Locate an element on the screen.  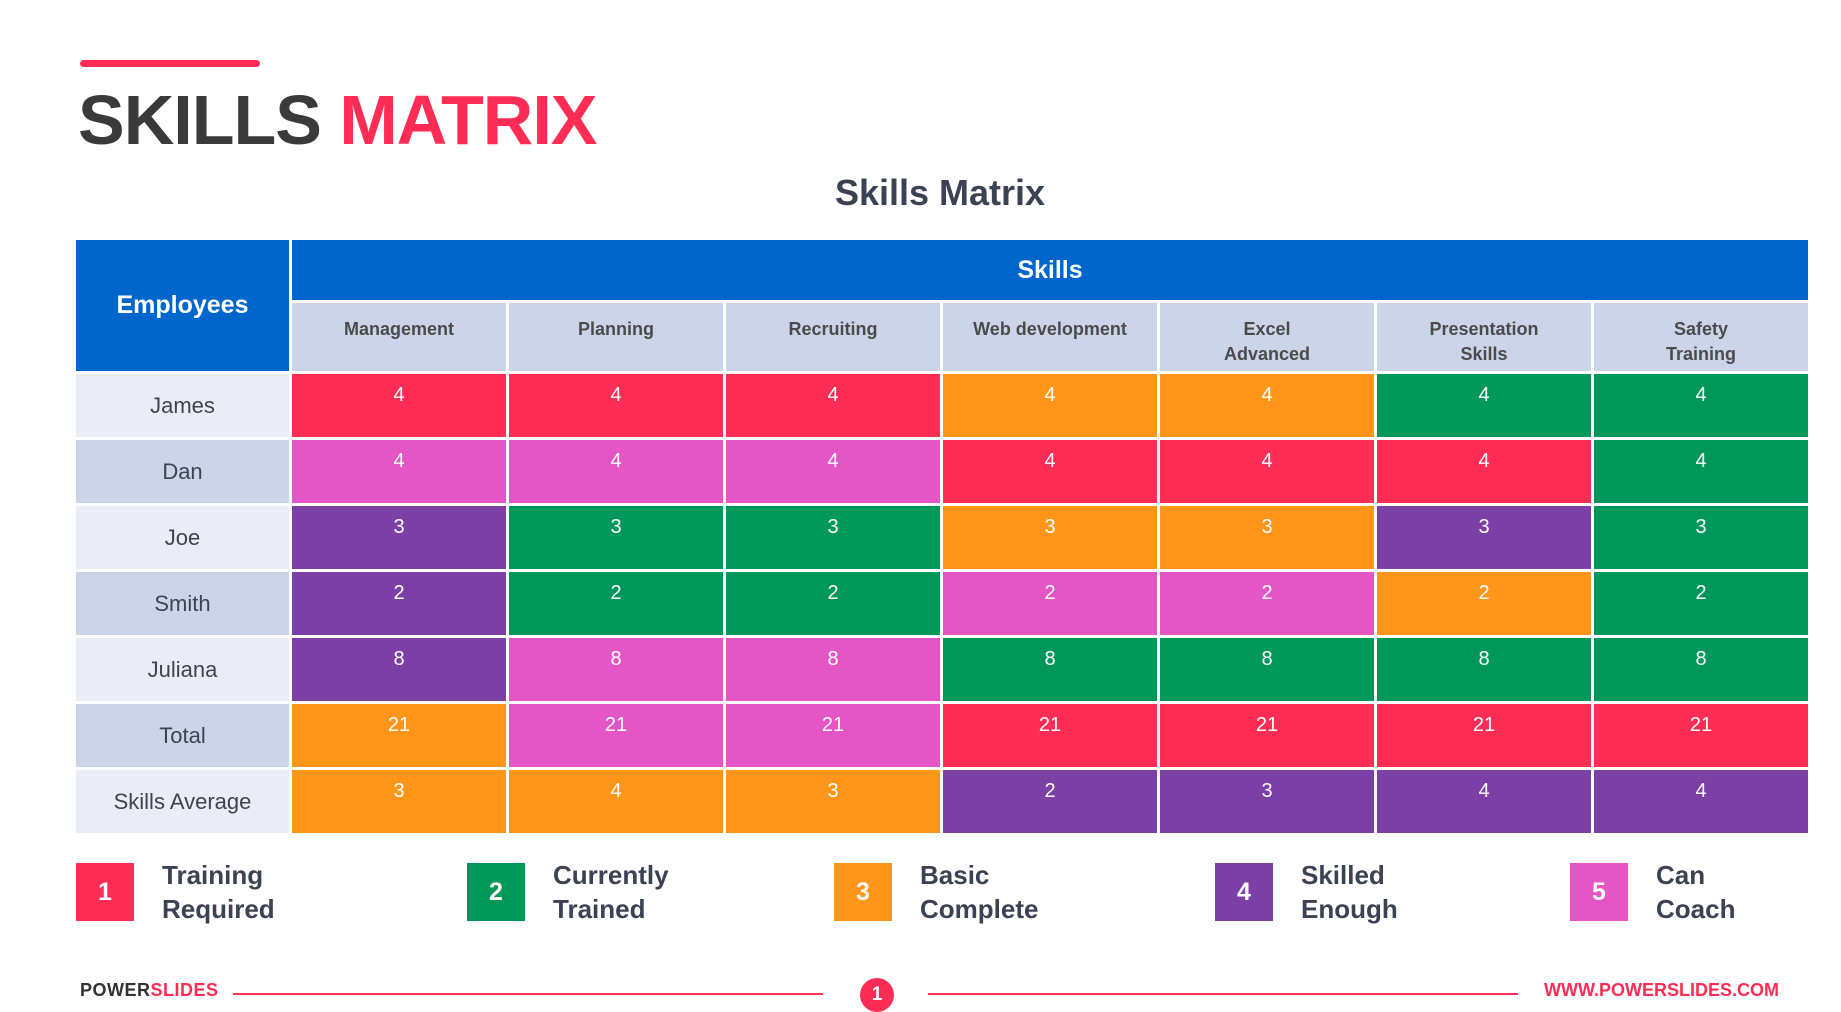
footer-brand-part2: SLIDES is located at coordinates (184, 990).